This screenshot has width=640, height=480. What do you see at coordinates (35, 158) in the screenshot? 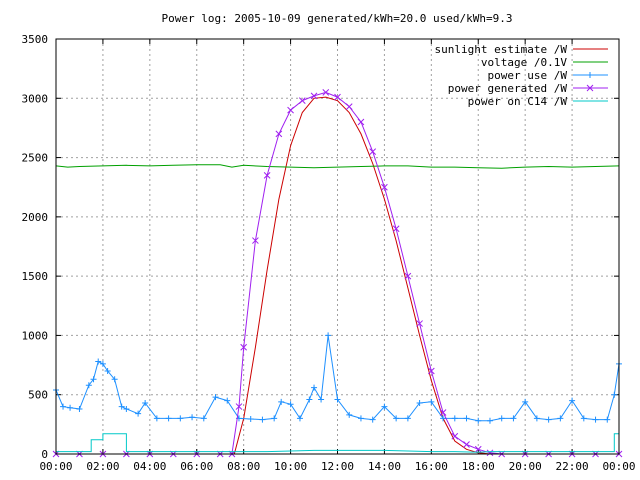
I see `y-tick-label: 2500` at bounding box center [35, 158].